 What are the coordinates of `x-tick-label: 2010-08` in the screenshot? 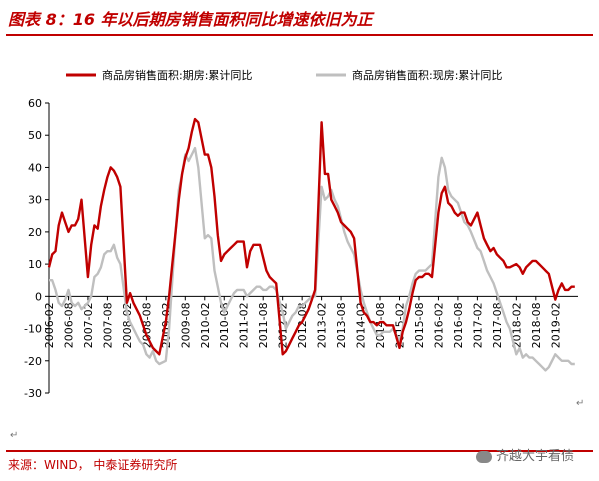 It's located at (224, 325).